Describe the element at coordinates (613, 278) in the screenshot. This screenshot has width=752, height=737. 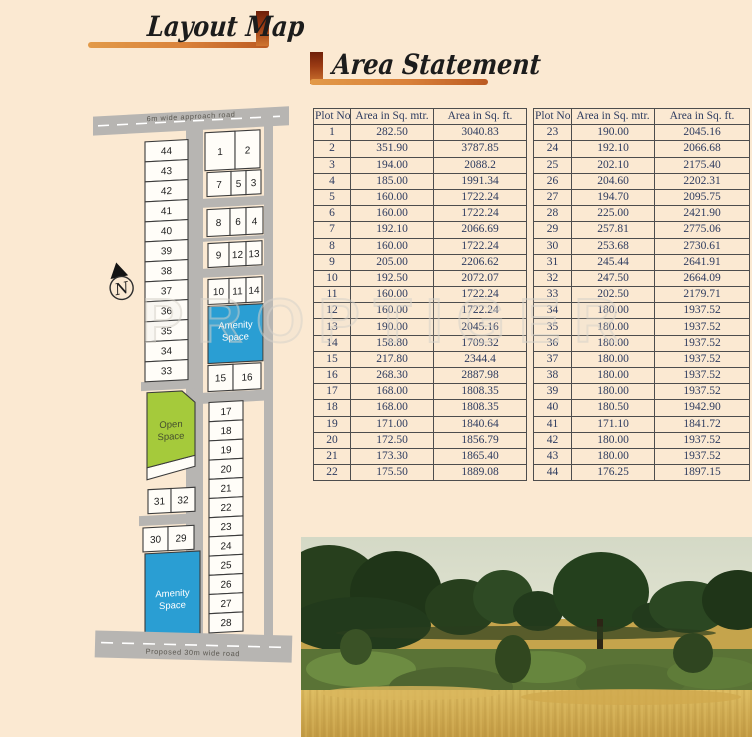
I see `cell-area-sqmtr: 247.50` at that location.